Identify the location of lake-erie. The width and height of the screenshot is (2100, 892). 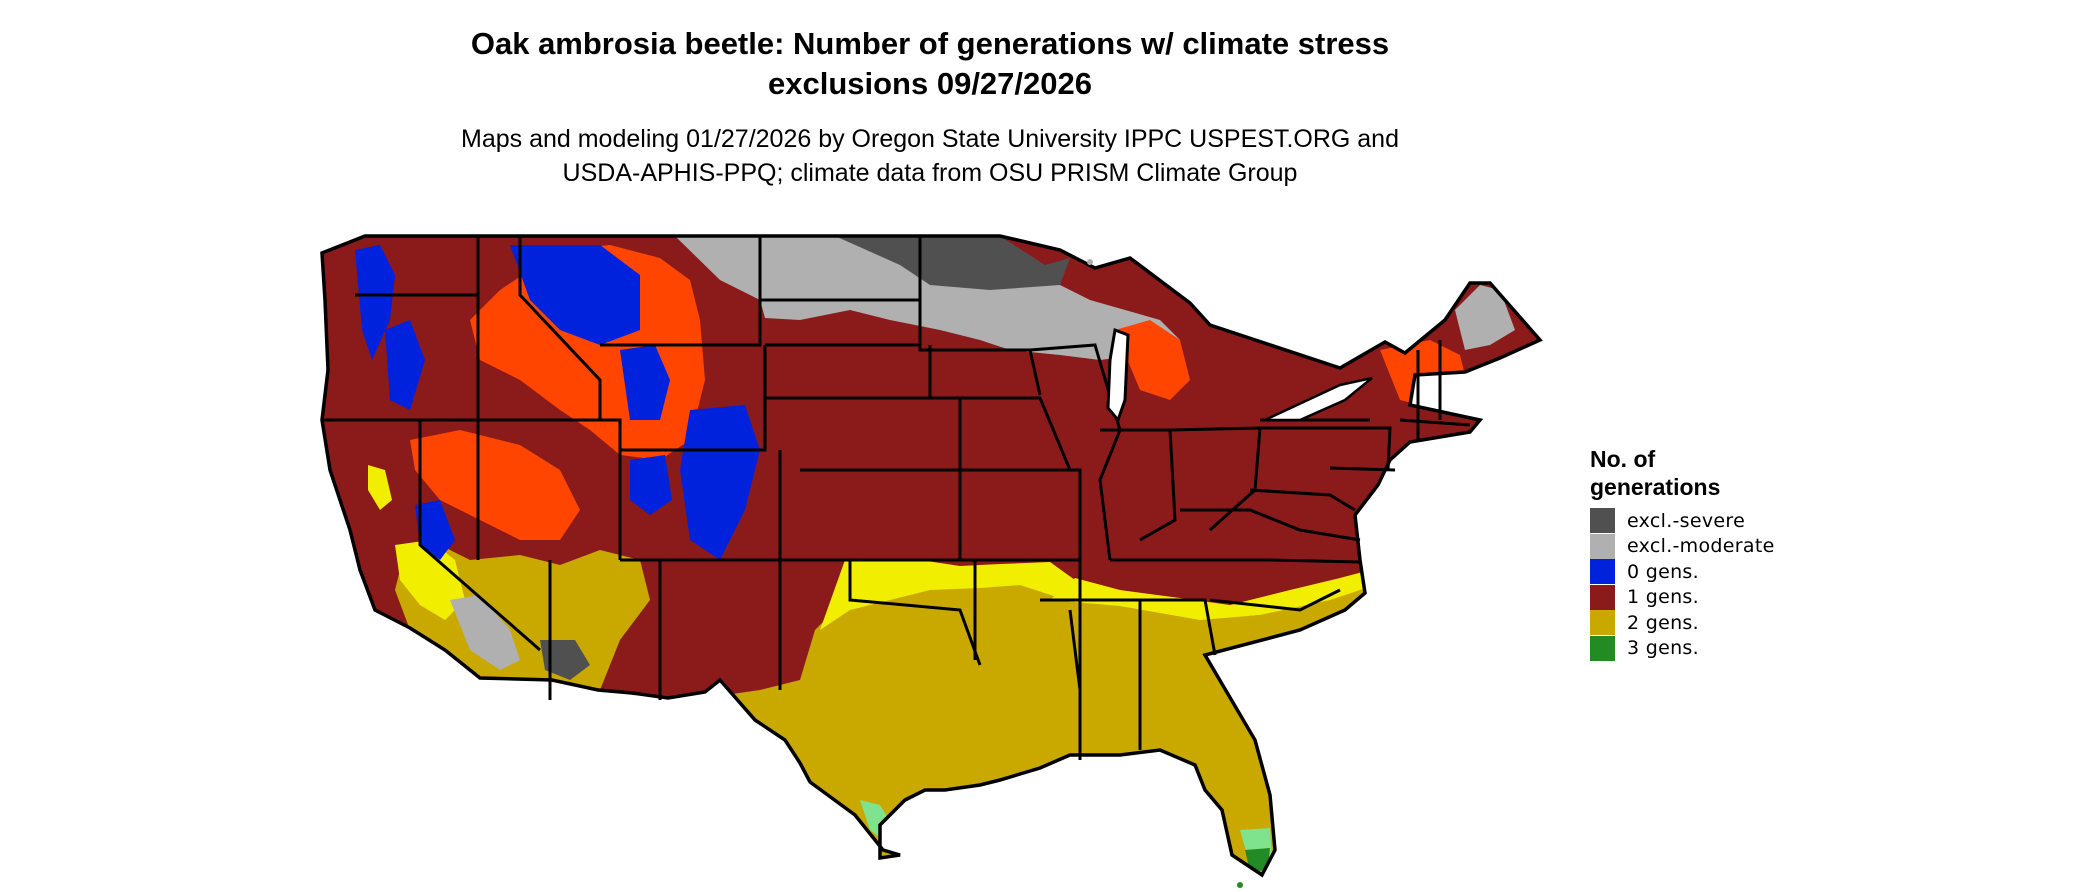
(1318, 399).